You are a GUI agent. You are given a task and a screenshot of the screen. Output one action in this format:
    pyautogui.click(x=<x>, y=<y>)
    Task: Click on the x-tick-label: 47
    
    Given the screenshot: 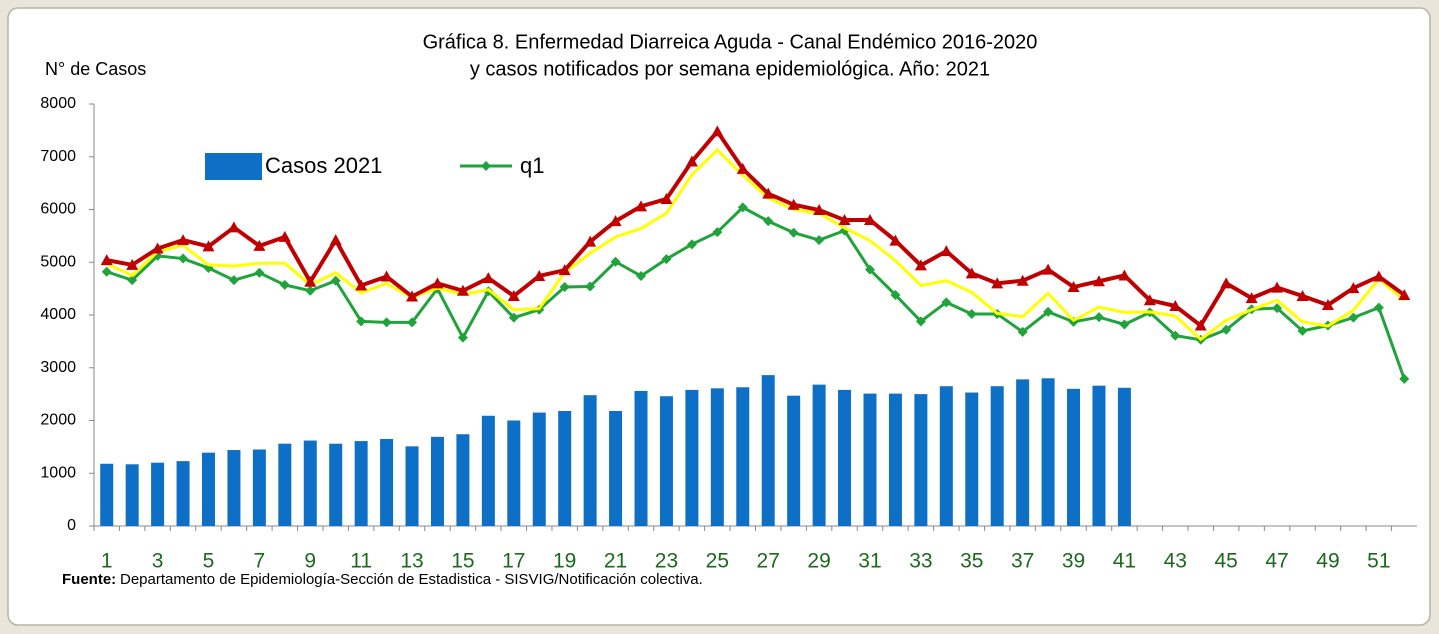 What is the action you would take?
    pyautogui.click(x=1276, y=561)
    